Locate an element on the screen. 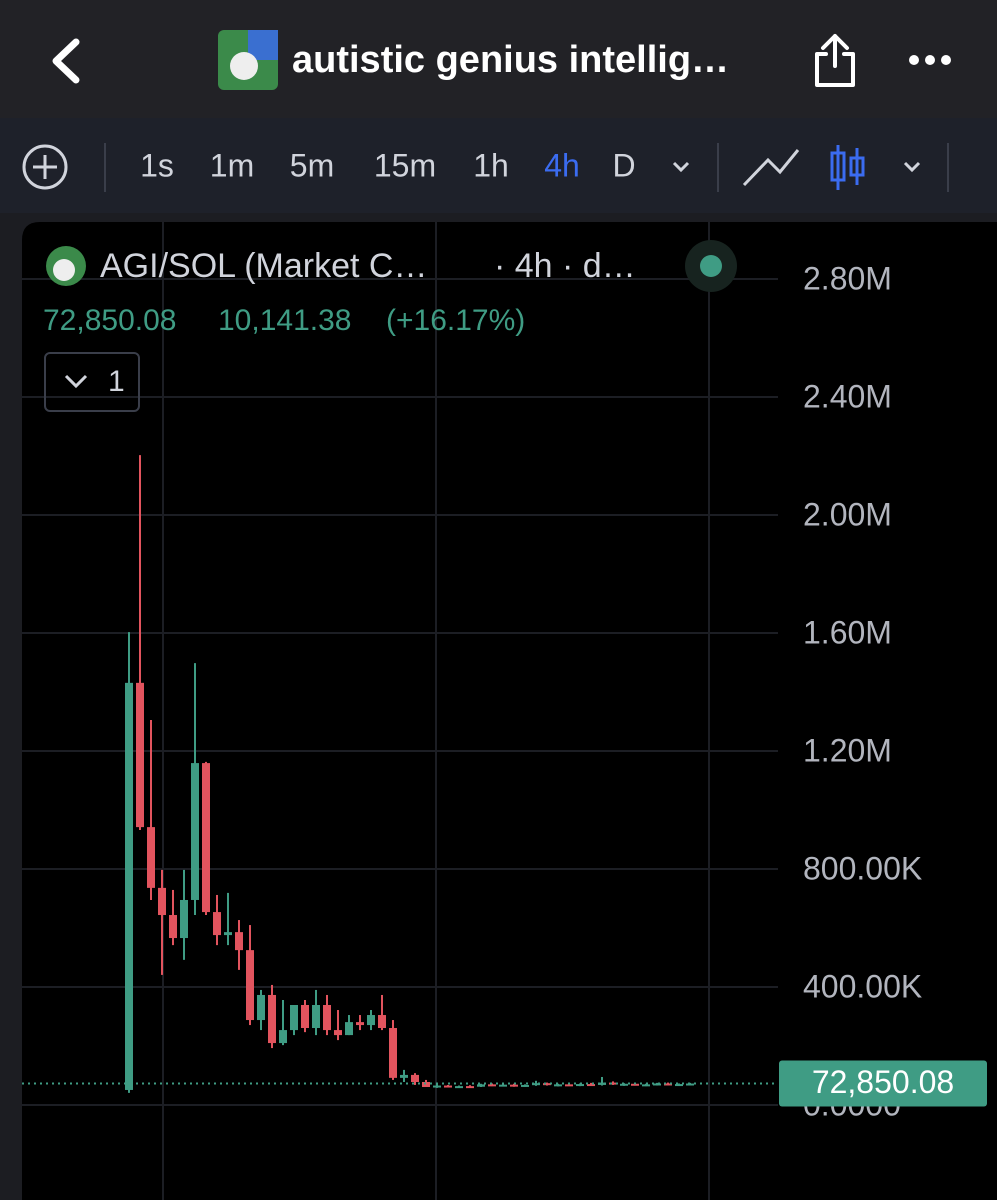 The width and height of the screenshot is (997, 1200). symbol-avatar-face is located at coordinates (64, 270).